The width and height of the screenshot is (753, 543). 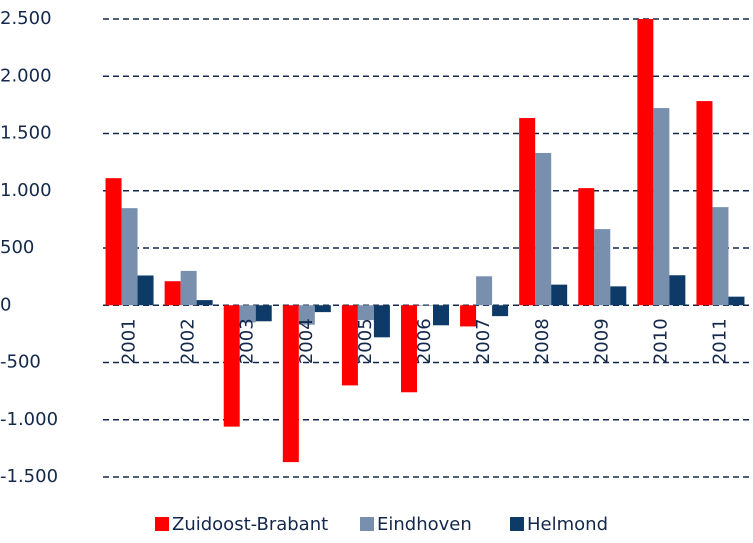 What do you see at coordinates (5, 304) in the screenshot?
I see `y-tick-label: 0` at bounding box center [5, 304].